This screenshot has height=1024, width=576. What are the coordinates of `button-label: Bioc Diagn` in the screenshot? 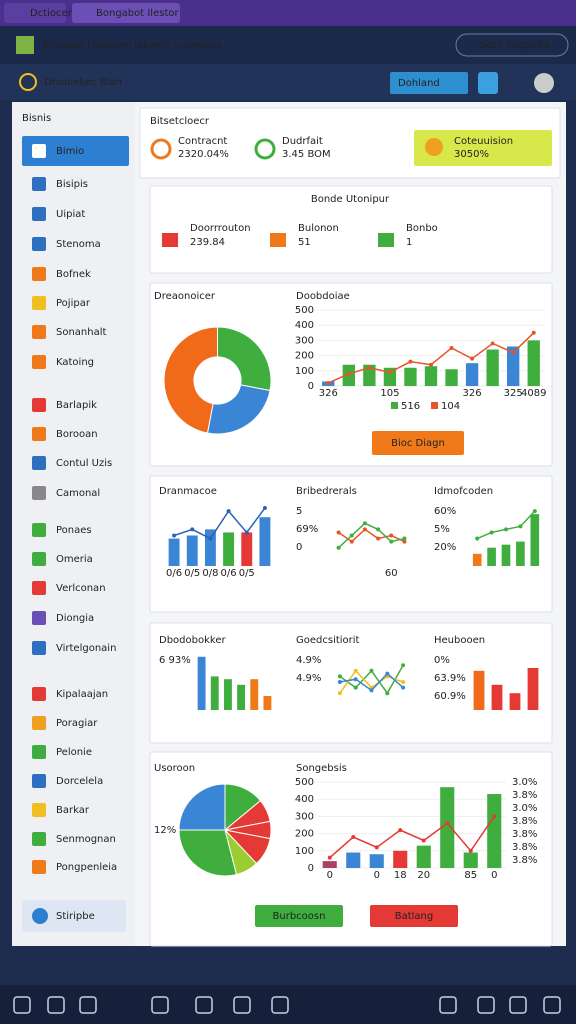 It's located at (418, 443).